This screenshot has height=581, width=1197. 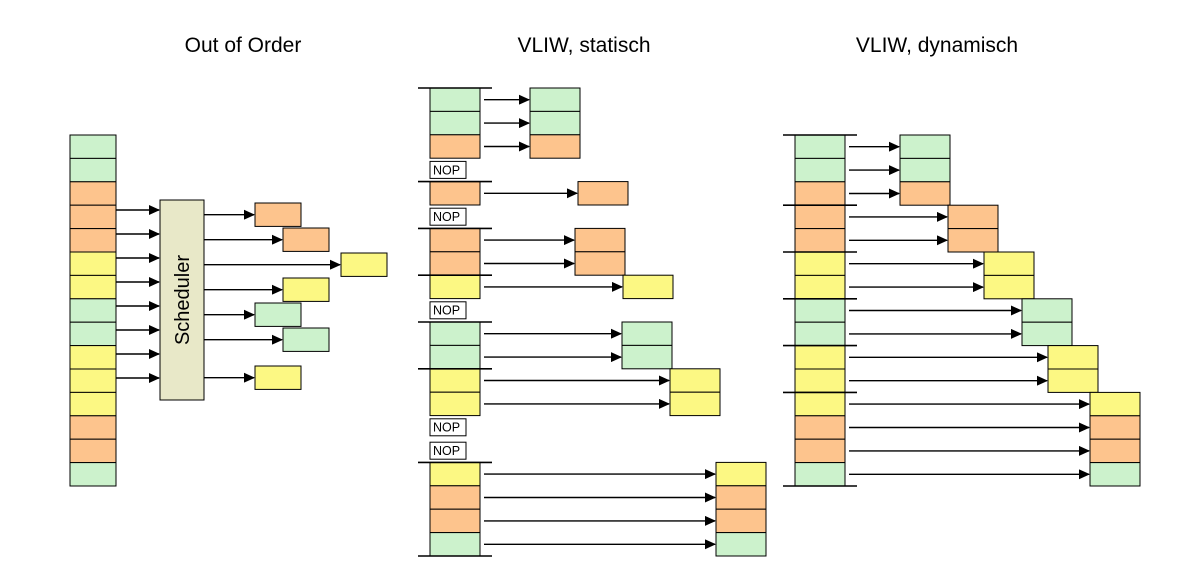 I want to click on scheduler-label: Scheduler, so click(x=183, y=300).